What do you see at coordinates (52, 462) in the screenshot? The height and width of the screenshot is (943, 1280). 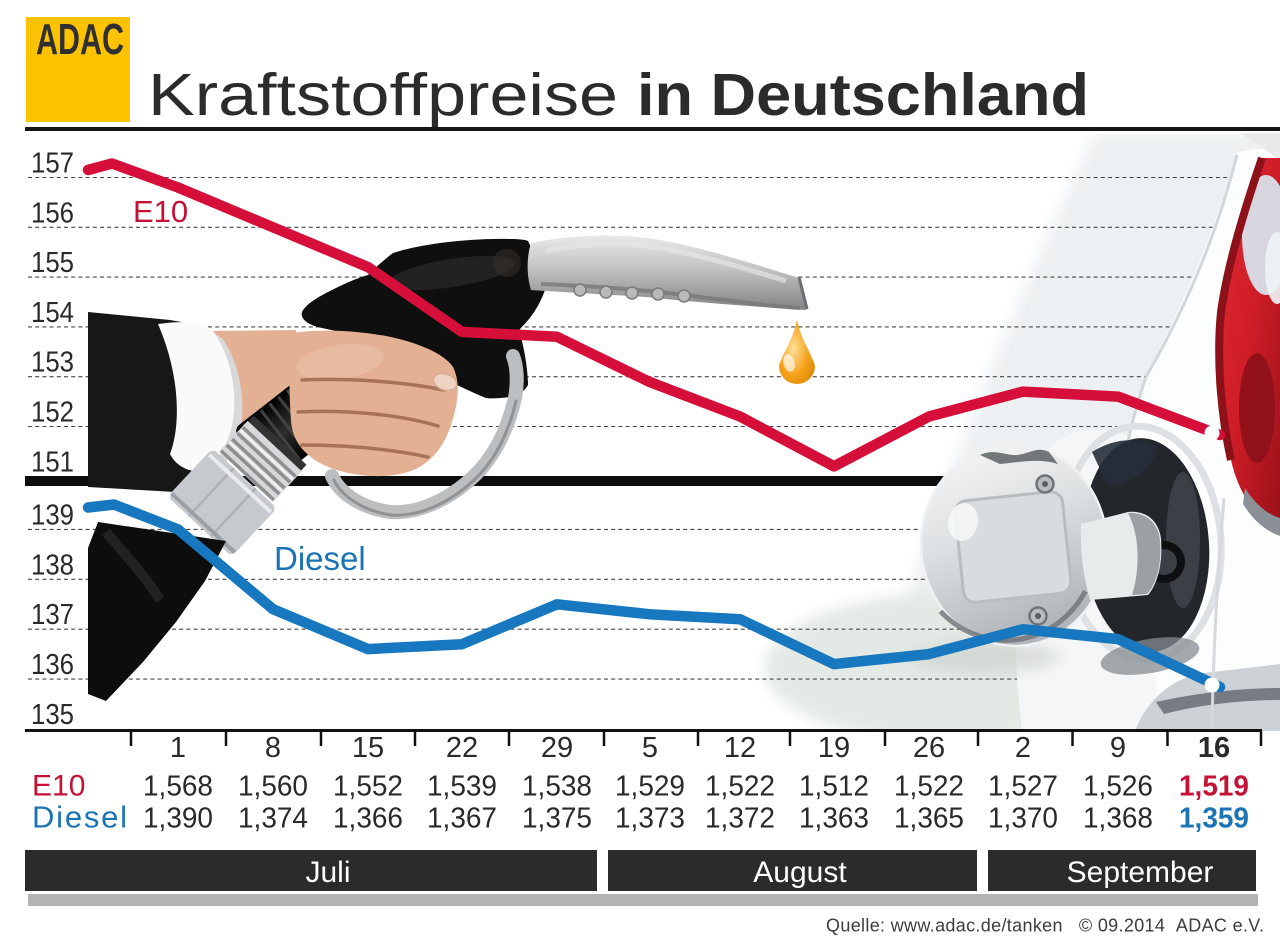 I see `svg-text: 151` at bounding box center [52, 462].